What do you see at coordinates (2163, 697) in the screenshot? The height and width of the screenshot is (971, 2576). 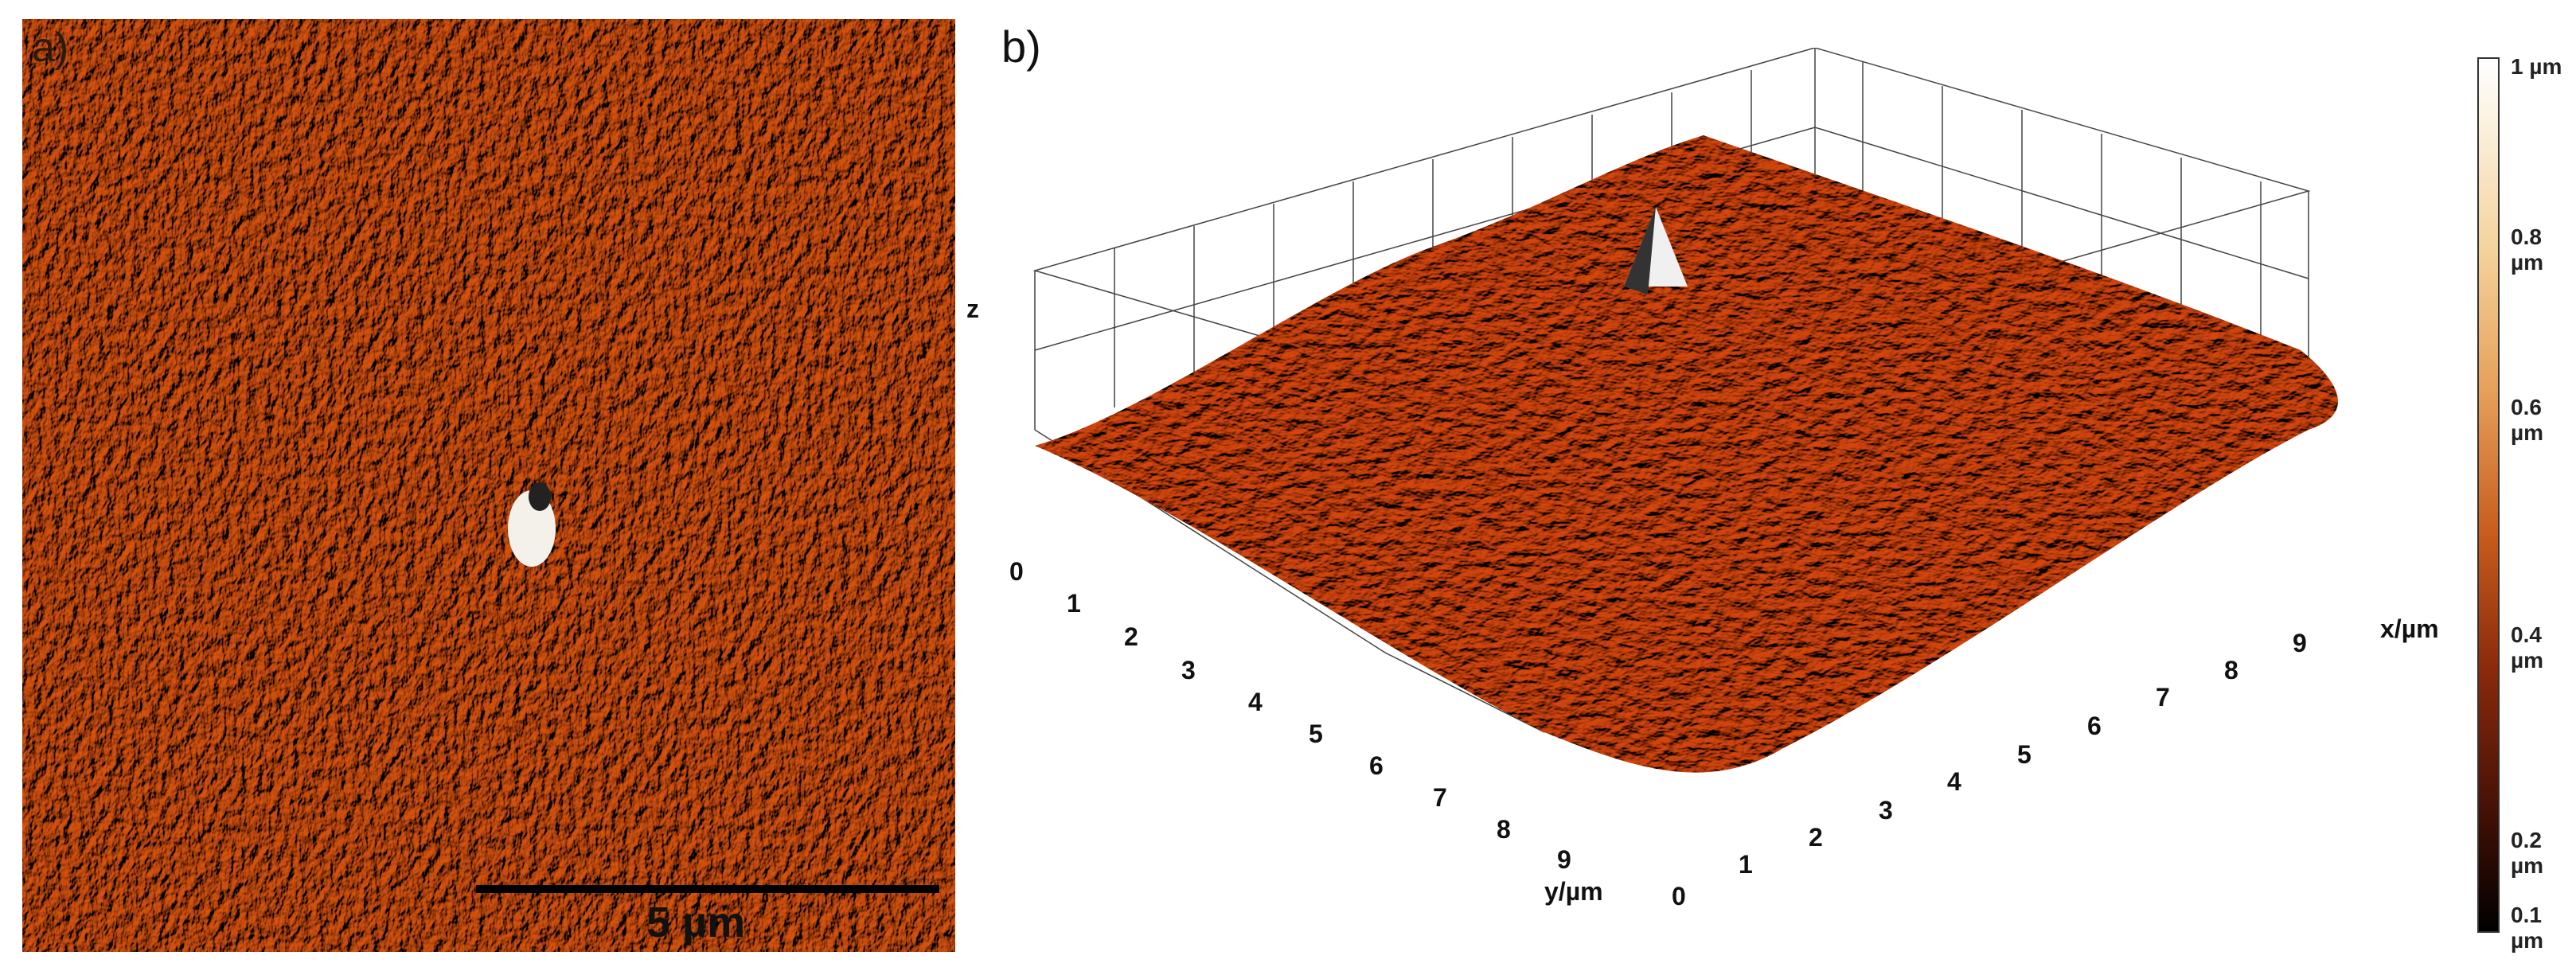 I see `x-tick: 7` at bounding box center [2163, 697].